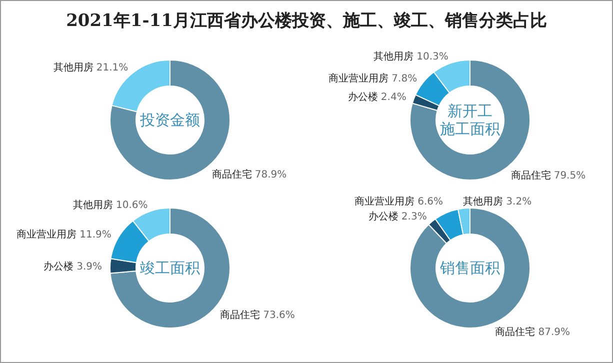 The width and height of the screenshot is (613, 363). What do you see at coordinates (169, 120) in the screenshot?
I see `text: 投资金额` at bounding box center [169, 120].